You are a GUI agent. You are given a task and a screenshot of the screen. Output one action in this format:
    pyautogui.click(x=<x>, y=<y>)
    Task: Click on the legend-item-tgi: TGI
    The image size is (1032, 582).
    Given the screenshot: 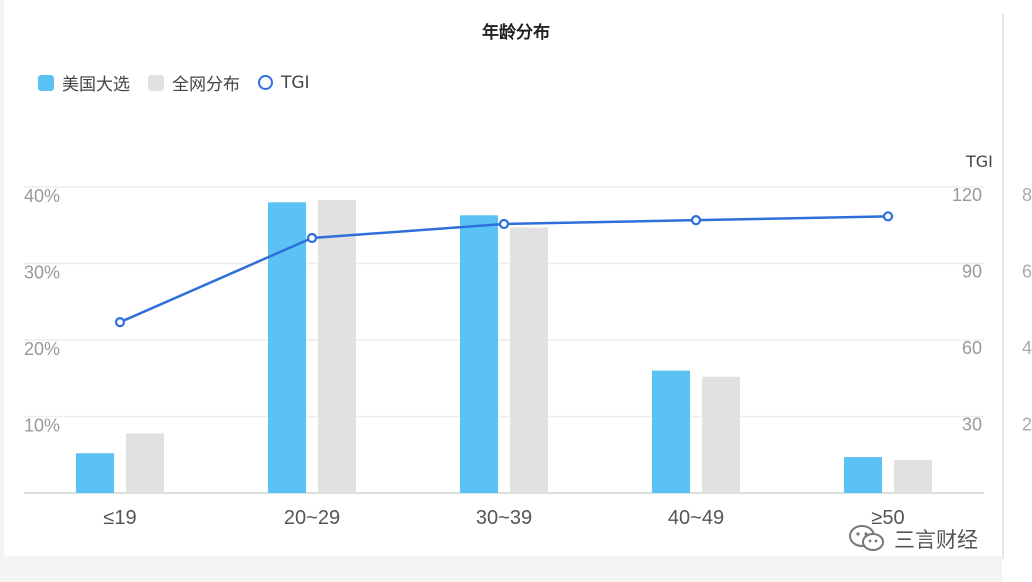 What is the action you would take?
    pyautogui.click(x=284, y=83)
    